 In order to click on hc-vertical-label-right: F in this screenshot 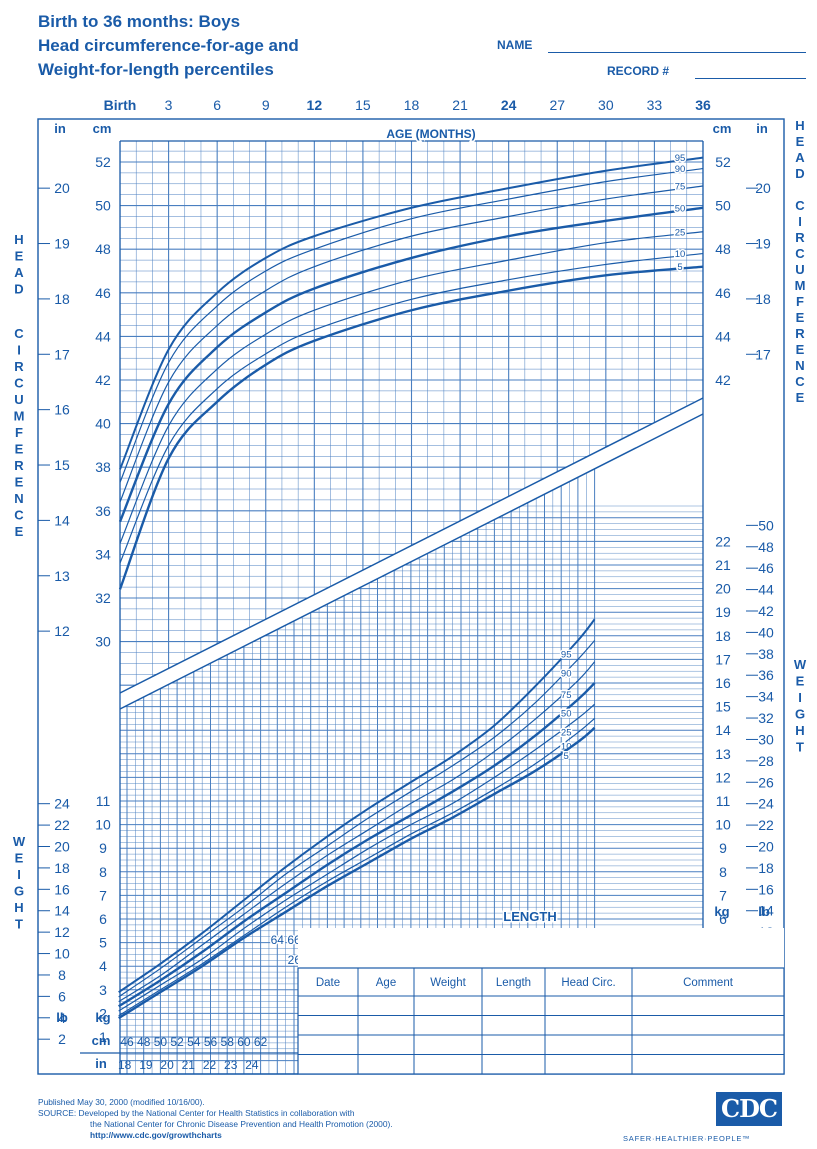, I will do `click(800, 301)`.